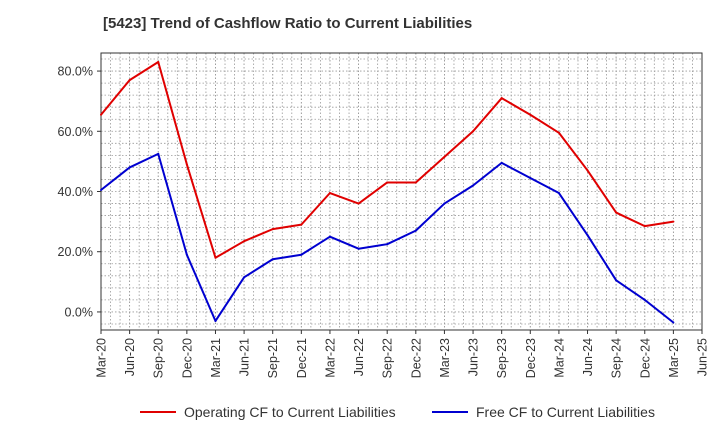  I want to click on y-tick-label: 40.0%, so click(75, 192).